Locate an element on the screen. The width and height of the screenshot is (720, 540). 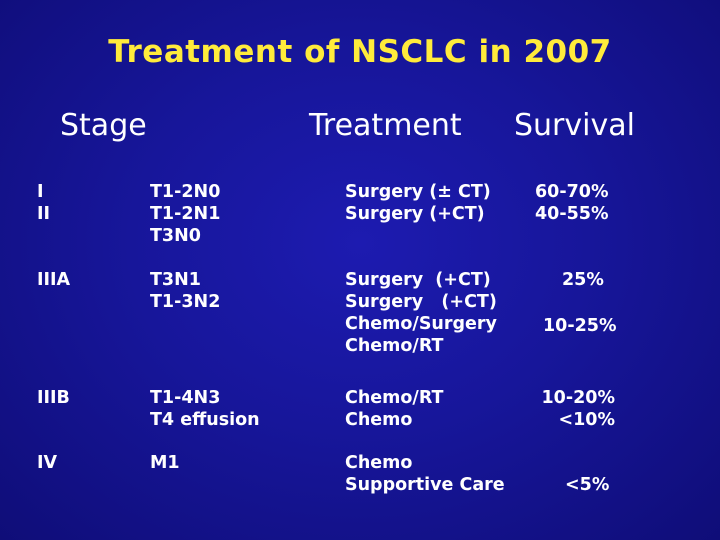
header-survival: Survival is located at coordinates (574, 125).